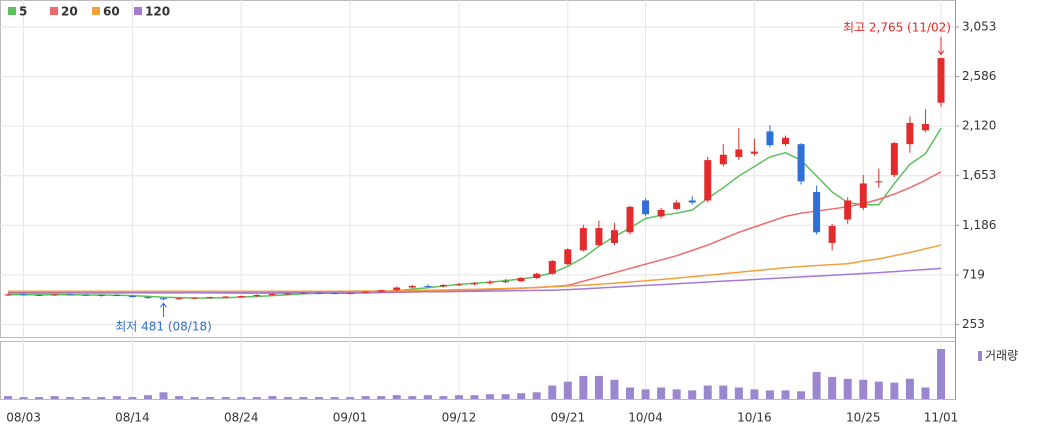 This screenshot has height=434, width=1050. Describe the element at coordinates (241, 418) in the screenshot. I see `x-tick-label: 08/24` at that location.